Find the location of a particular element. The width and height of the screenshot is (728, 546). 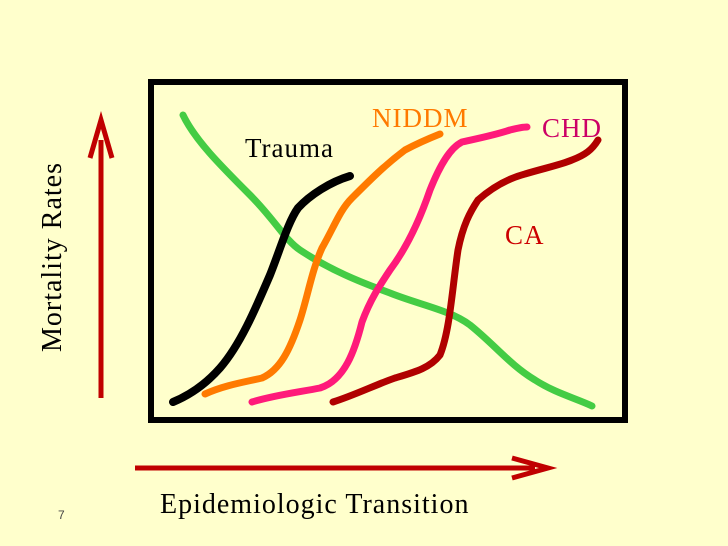

ca-label: CA is located at coordinates (525, 235).